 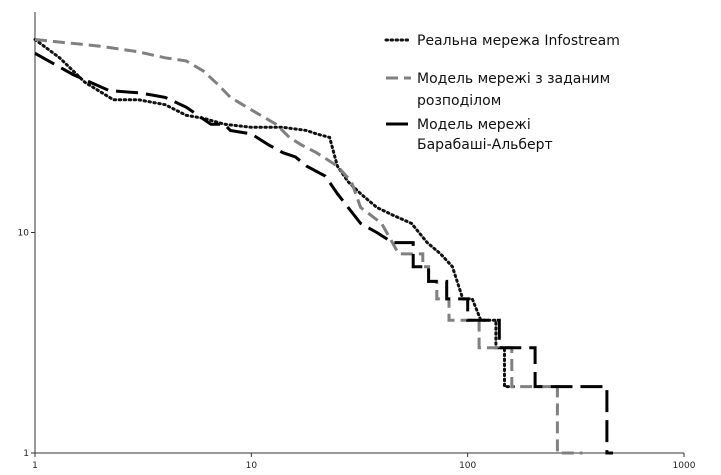 I want to click on legend-label-2-line-1: Модель мережі з заданим, so click(x=513, y=79).